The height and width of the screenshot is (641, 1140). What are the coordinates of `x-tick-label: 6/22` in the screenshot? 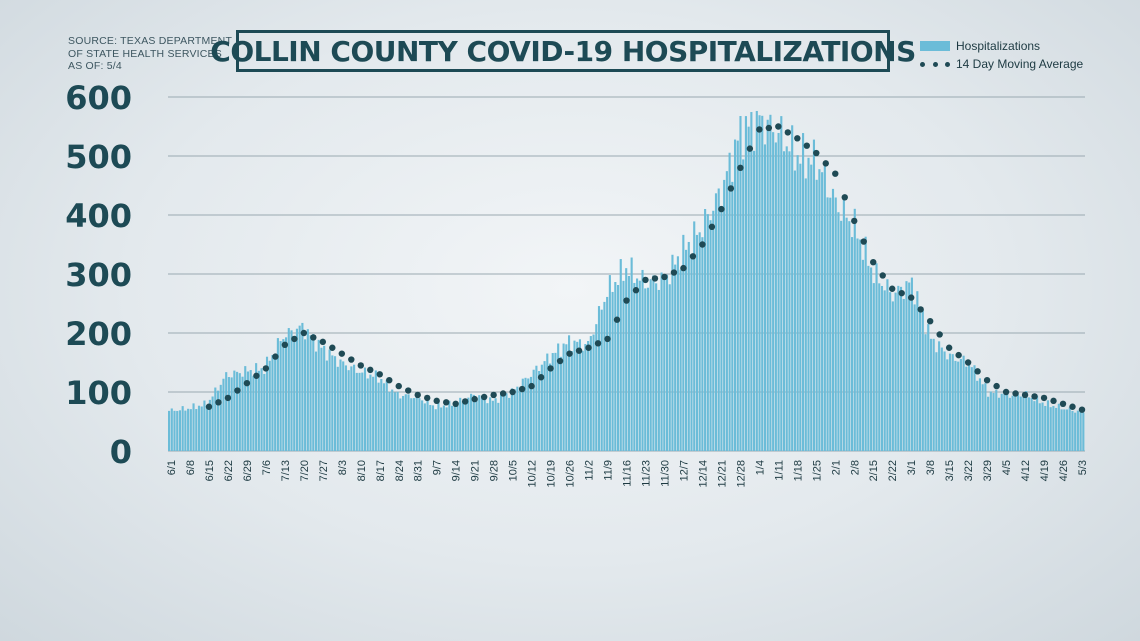 It's located at (229, 470).